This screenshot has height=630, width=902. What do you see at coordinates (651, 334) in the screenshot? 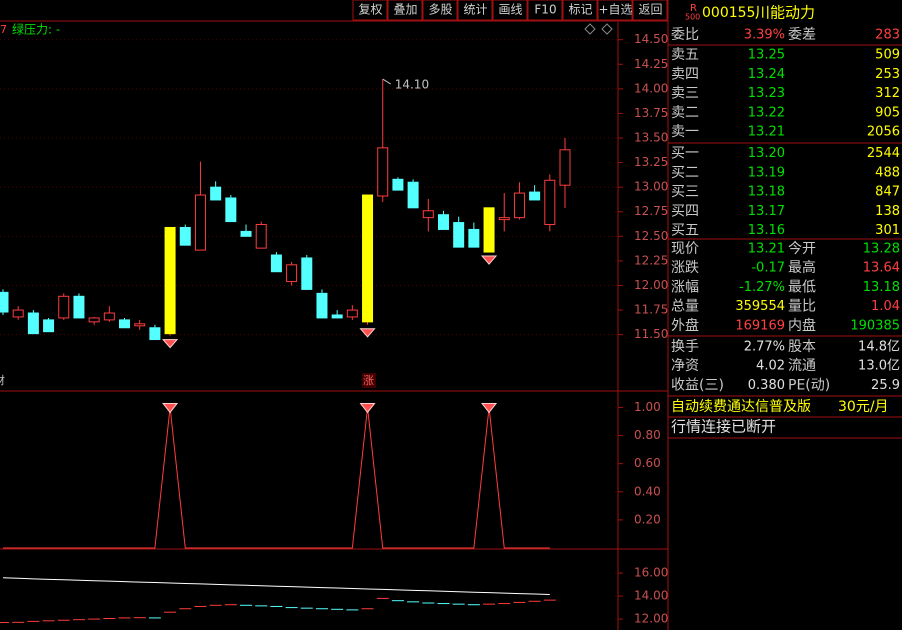
I see `y-tick-label: 11.50` at bounding box center [651, 334].